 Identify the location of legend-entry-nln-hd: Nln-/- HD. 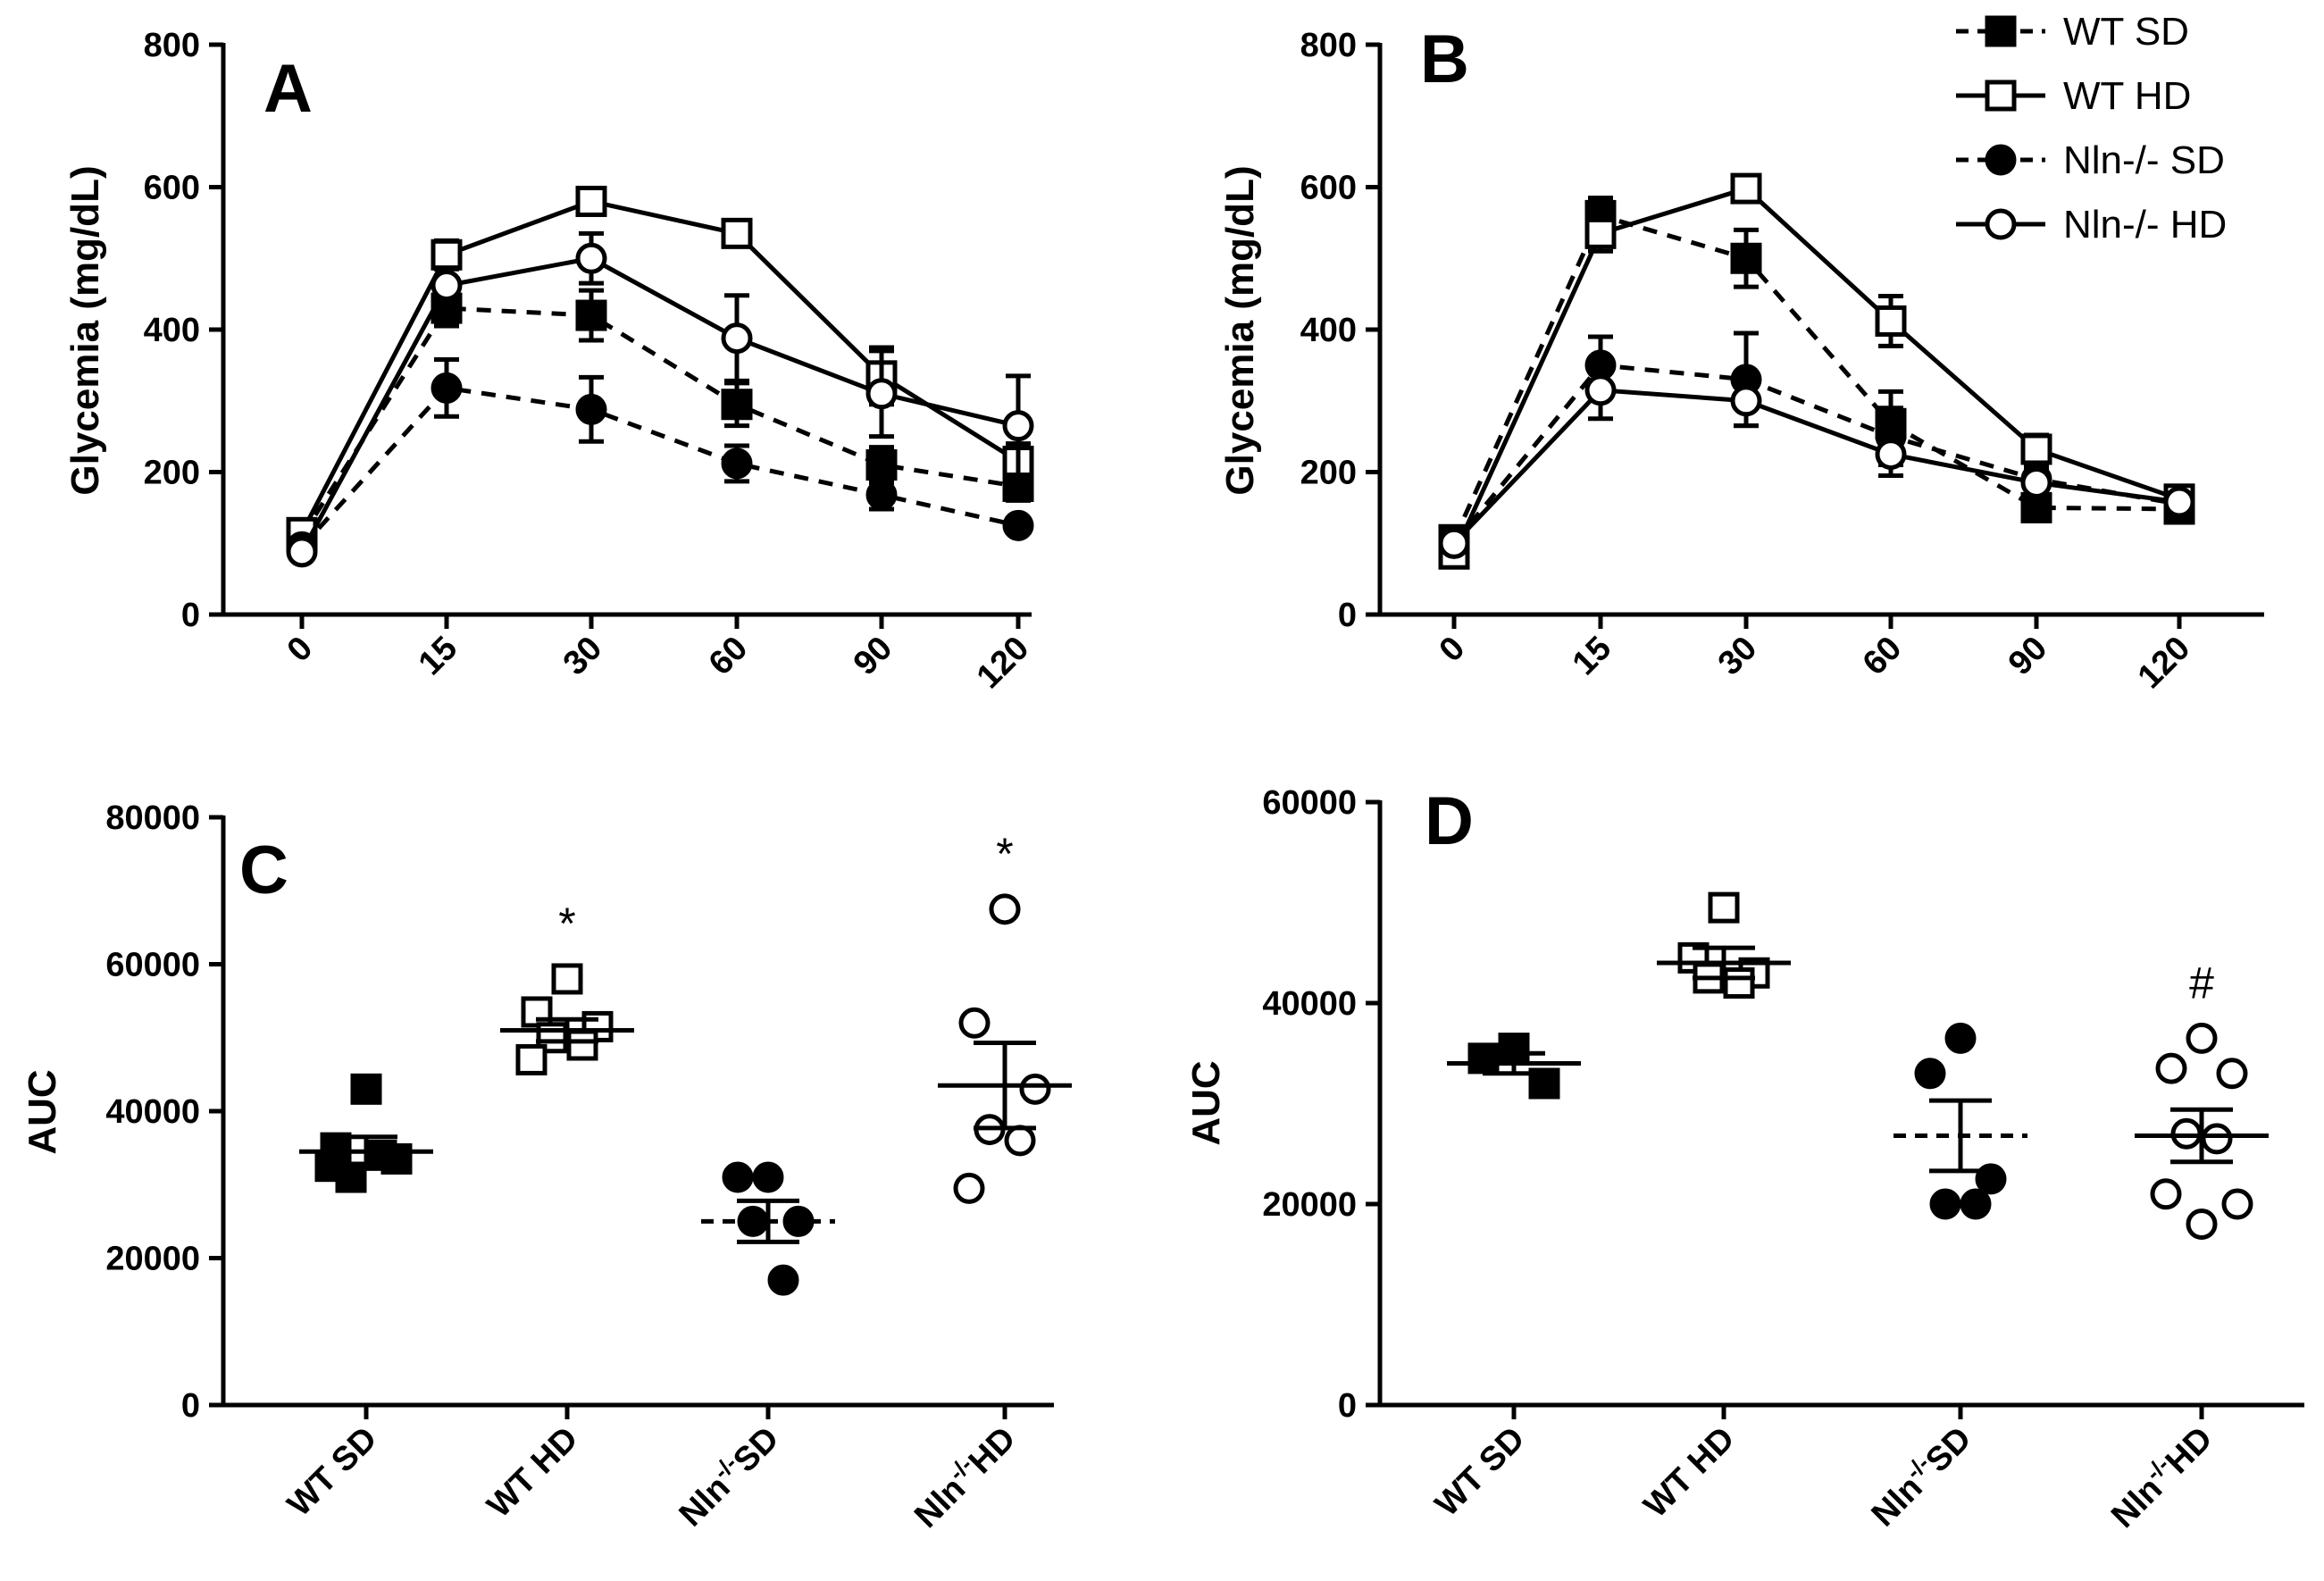
(2091, 225).